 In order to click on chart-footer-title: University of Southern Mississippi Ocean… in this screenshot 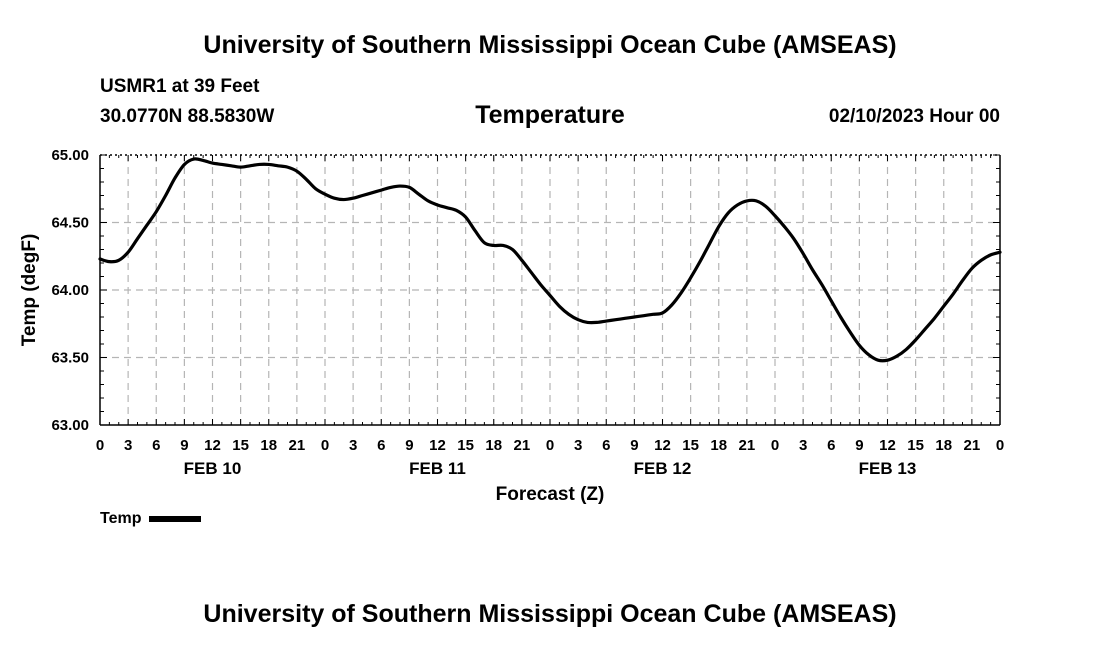, I will do `click(550, 614)`.